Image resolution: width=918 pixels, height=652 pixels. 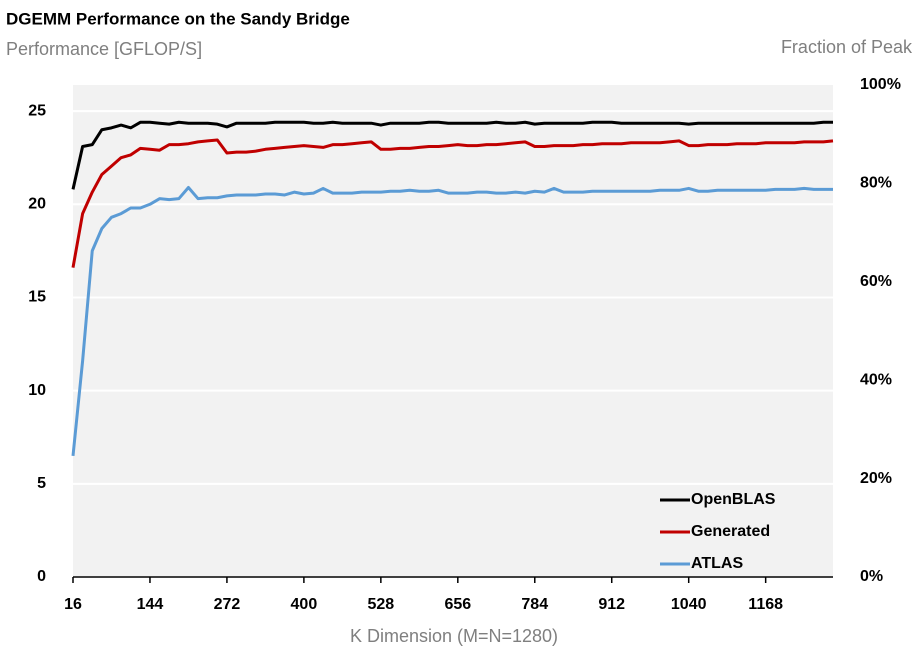 What do you see at coordinates (689, 604) in the screenshot?
I see `x-tick-label: 1040` at bounding box center [689, 604].